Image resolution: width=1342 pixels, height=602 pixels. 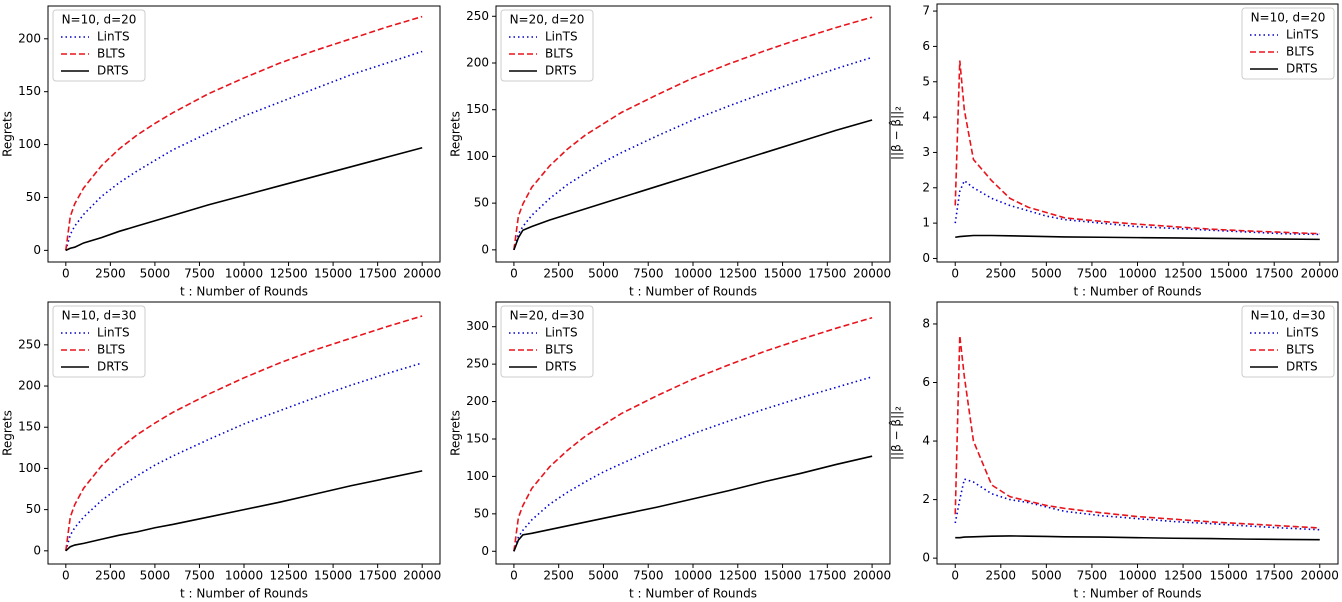 What do you see at coordinates (547, 20) in the screenshot?
I see `legend-title: N=20, d=20` at bounding box center [547, 20].